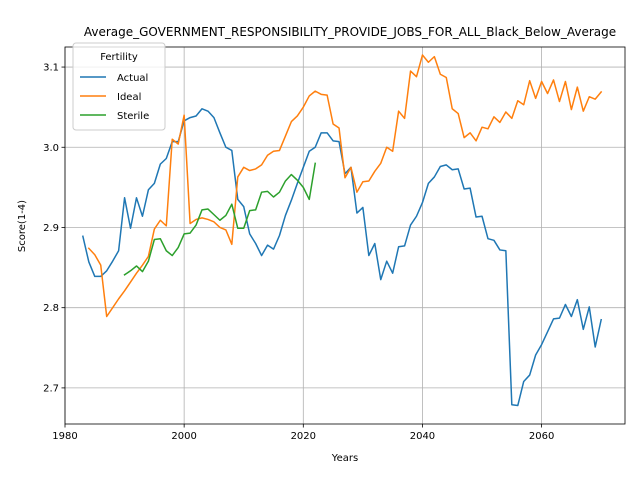  Describe the element at coordinates (344, 458) in the screenshot. I see `x-axis-label: Years` at that location.